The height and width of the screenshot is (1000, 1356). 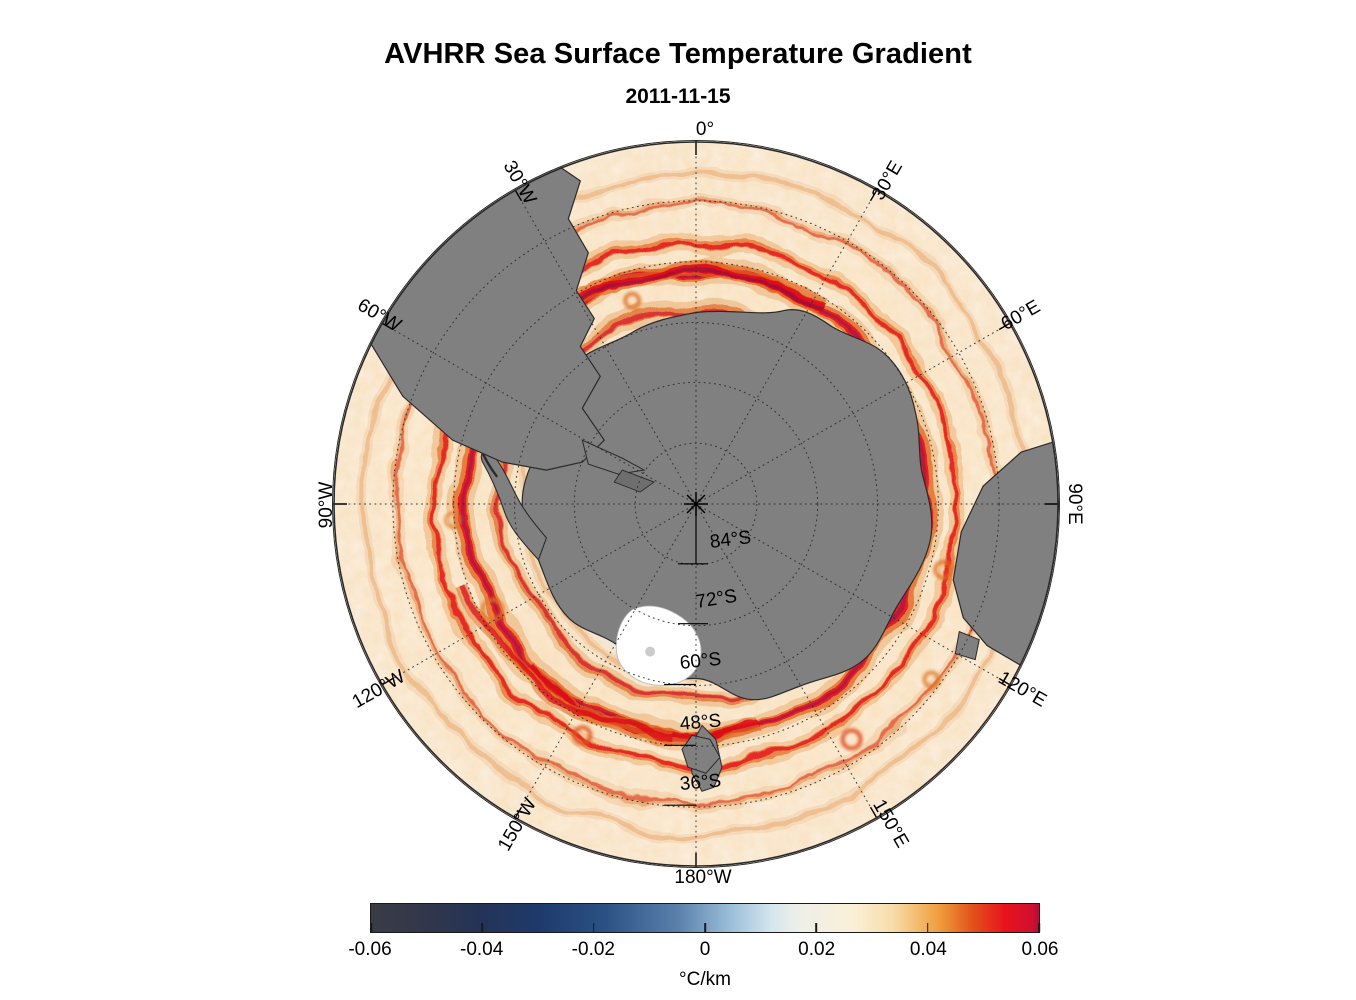 I want to click on lat-tick-marks, so click(x=686, y=655).